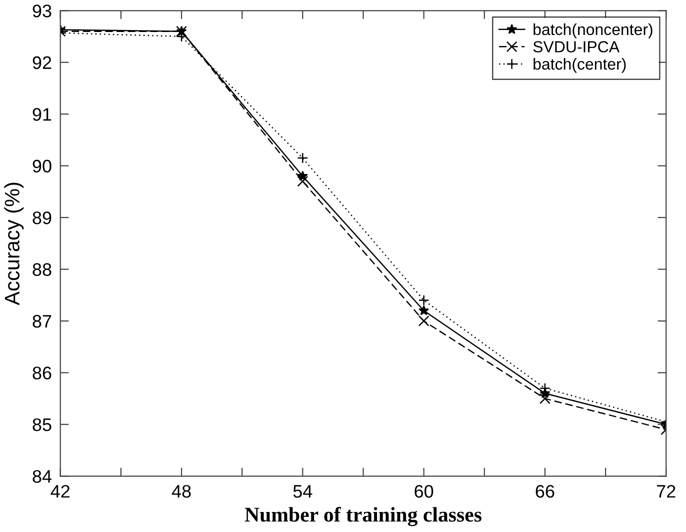 Image resolution: width=686 pixels, height=532 pixels. What do you see at coordinates (42, 114) in the screenshot?
I see `y-tick-label: 91` at bounding box center [42, 114].